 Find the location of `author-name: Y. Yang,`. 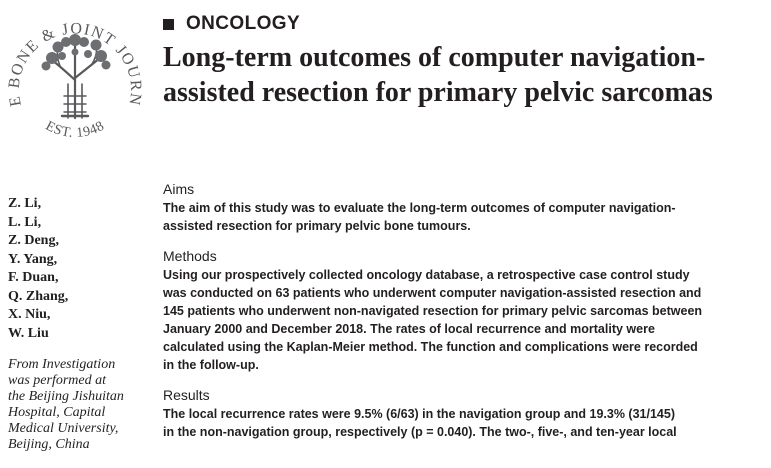

author-name: Y. Yang, is located at coordinates (33, 259).